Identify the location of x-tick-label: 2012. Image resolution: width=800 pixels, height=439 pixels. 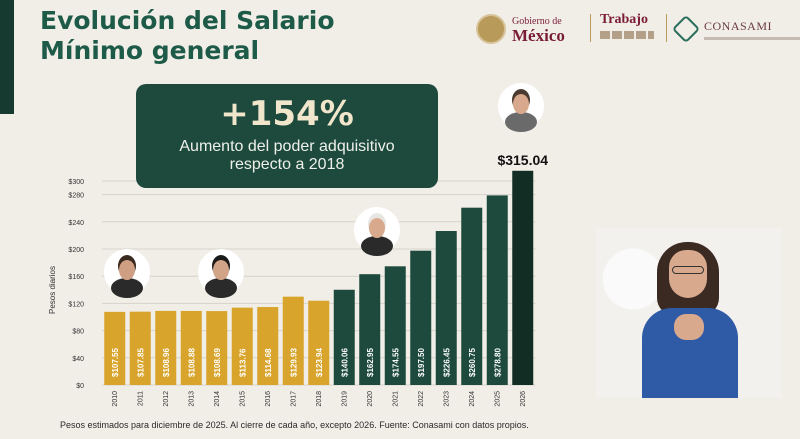
(166, 399).